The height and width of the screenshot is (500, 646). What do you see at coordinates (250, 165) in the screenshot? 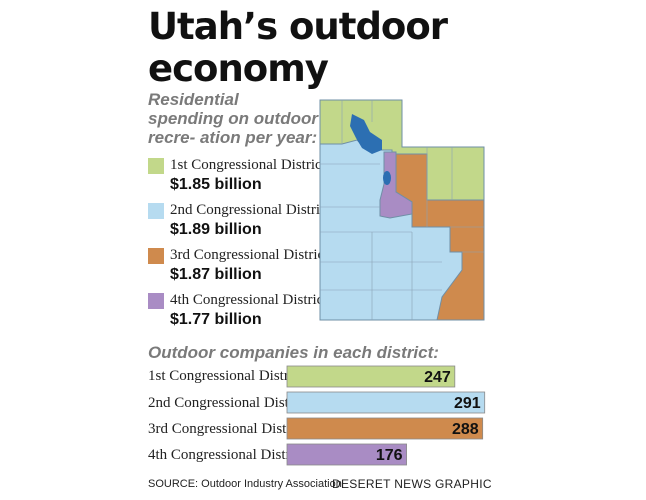
I see `legend-label: 1st Congressional District:` at bounding box center [250, 165].